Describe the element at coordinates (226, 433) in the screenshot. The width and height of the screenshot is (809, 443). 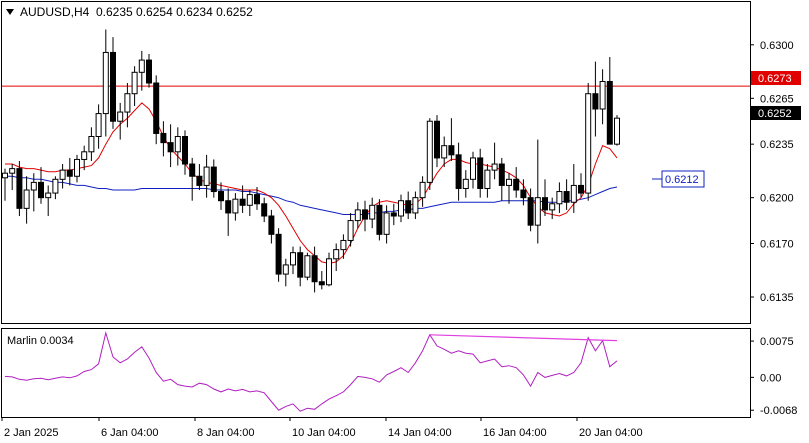
I see `time-tick-label: 8 Jan 04:00` at that location.